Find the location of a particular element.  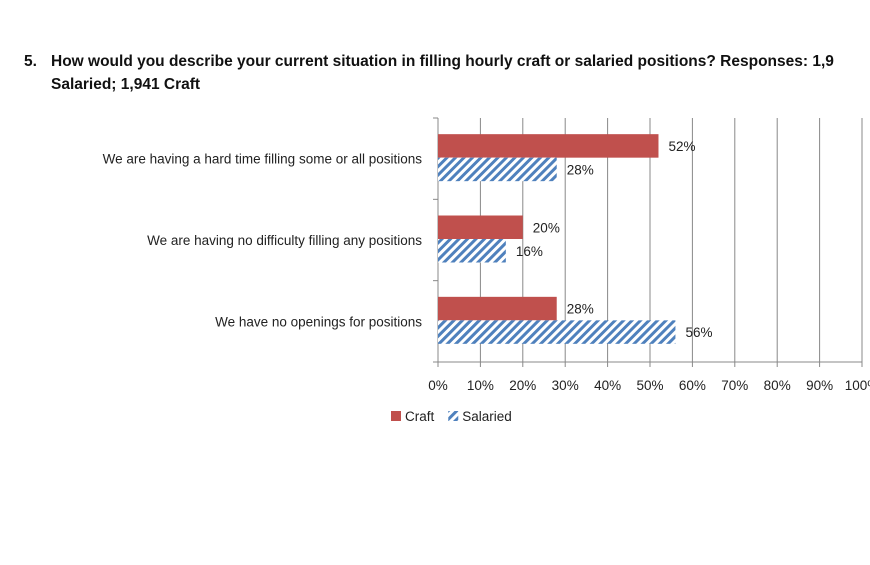

question-text-line2: Salaried; 1,941 Craft is located at coordinates (126, 84).